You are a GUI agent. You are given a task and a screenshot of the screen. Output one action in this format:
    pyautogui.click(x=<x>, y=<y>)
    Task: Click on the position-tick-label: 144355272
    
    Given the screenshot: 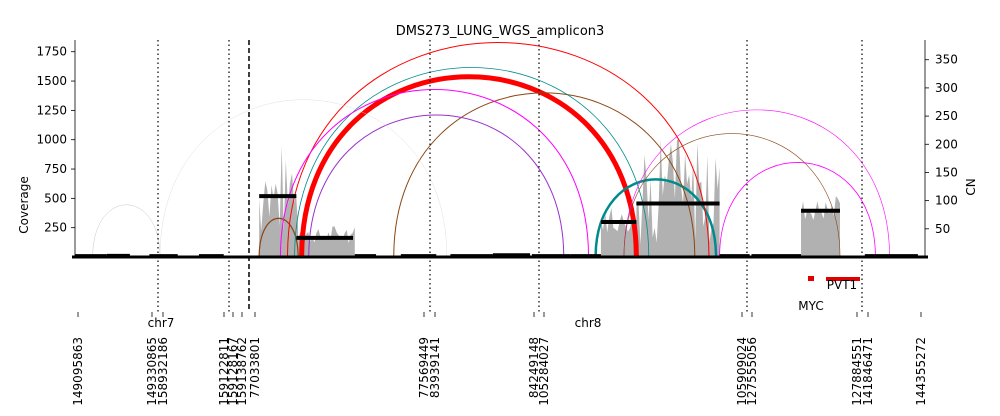 What is the action you would take?
    pyautogui.click(x=921, y=371)
    